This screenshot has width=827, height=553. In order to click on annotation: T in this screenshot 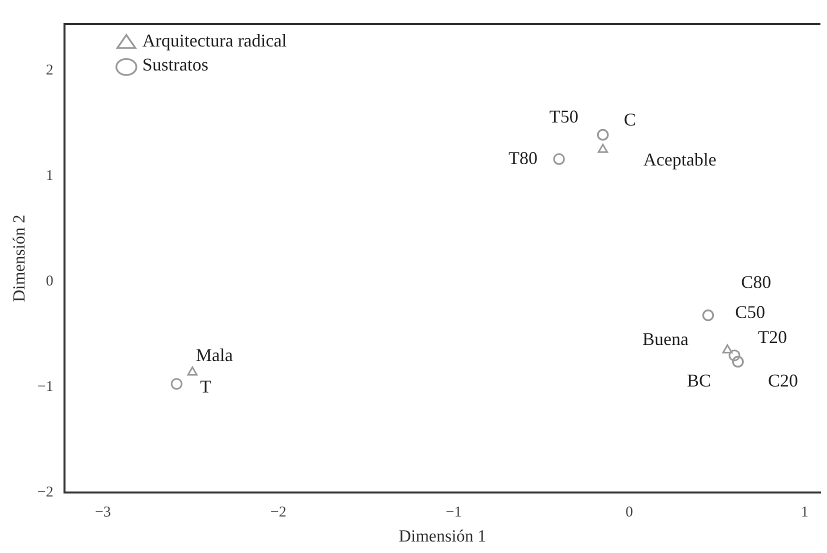, I will do `click(206, 386)`.